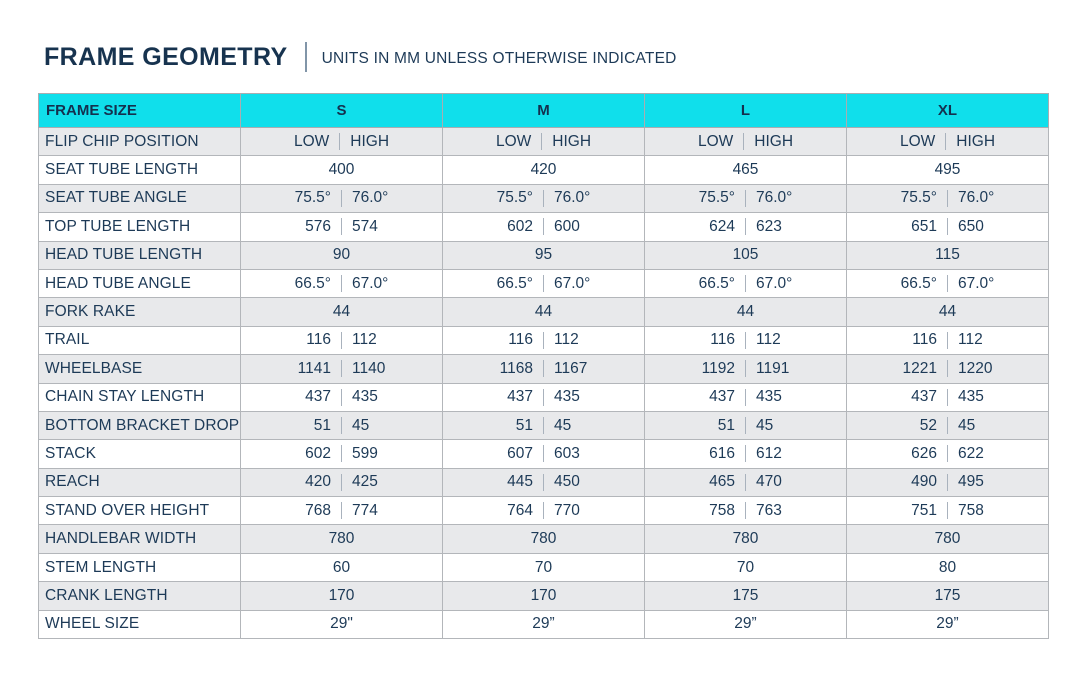 The width and height of the screenshot is (1081, 675). What do you see at coordinates (341, 340) in the screenshot?
I see `low-high-pair: 116 112` at bounding box center [341, 340].